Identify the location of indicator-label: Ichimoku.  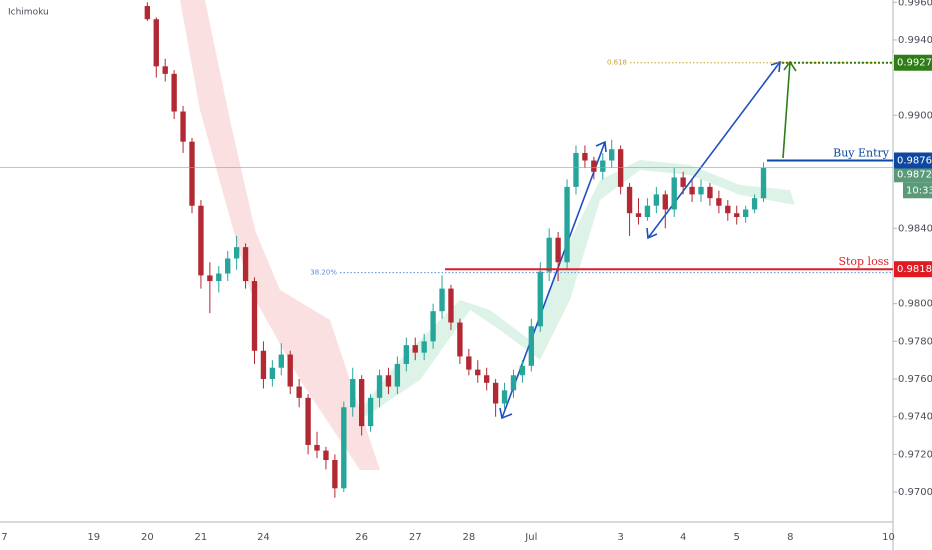
(28, 13).